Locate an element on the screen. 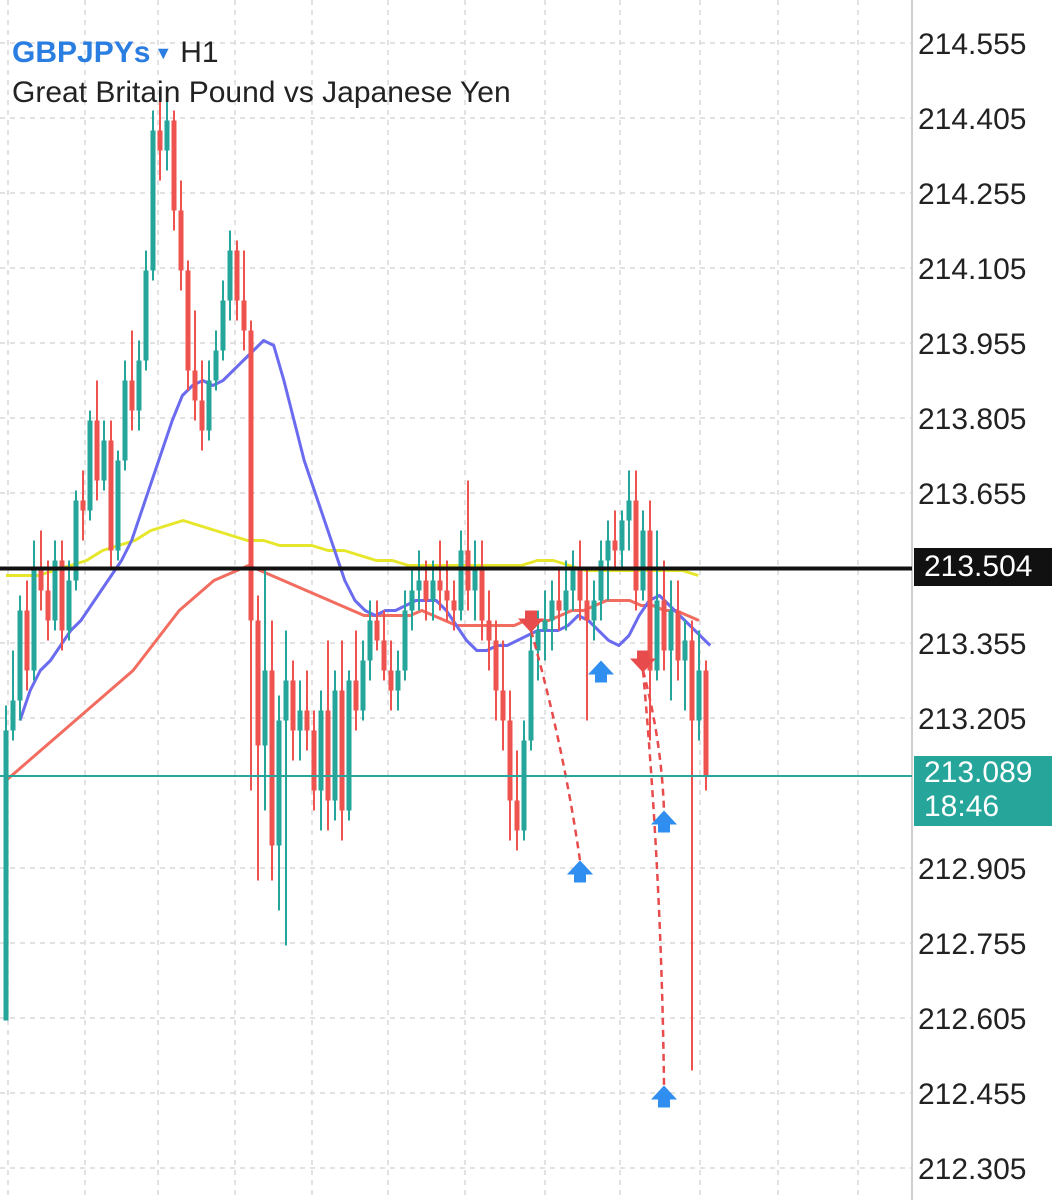  price-tick-label: 213.805 is located at coordinates (972, 419).